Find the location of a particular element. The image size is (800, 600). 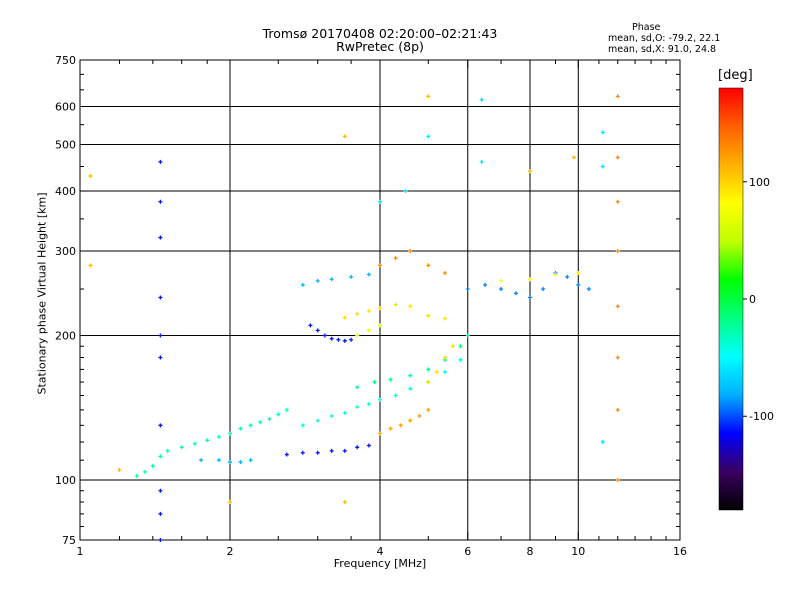

x-tick-label: 16 is located at coordinates (680, 551).